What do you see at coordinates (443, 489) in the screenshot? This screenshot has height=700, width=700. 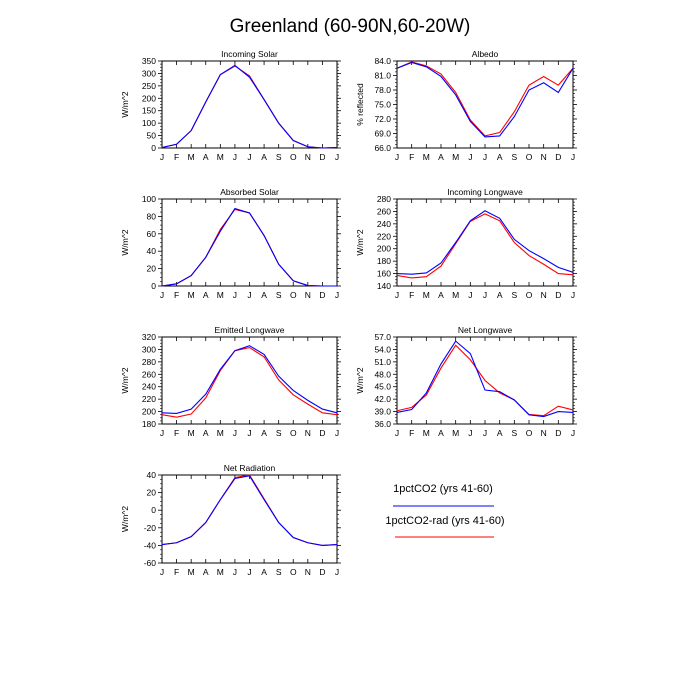 I see `legend-label-1pctco2: 1pctCO2 (yrs 41-60)` at bounding box center [443, 489].